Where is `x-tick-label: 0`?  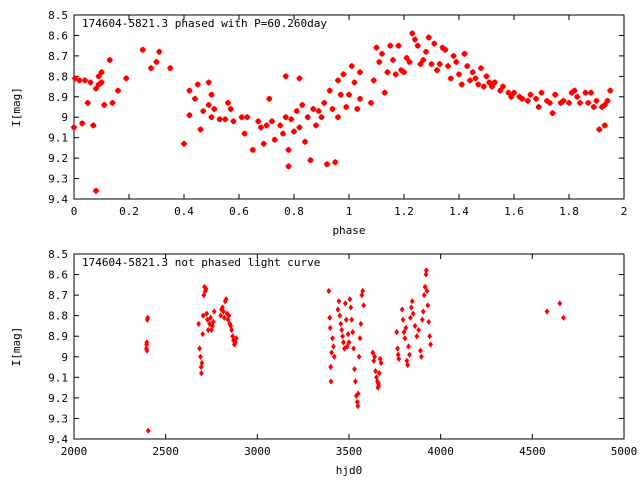 x-tick-label: 0 is located at coordinates (74, 211).